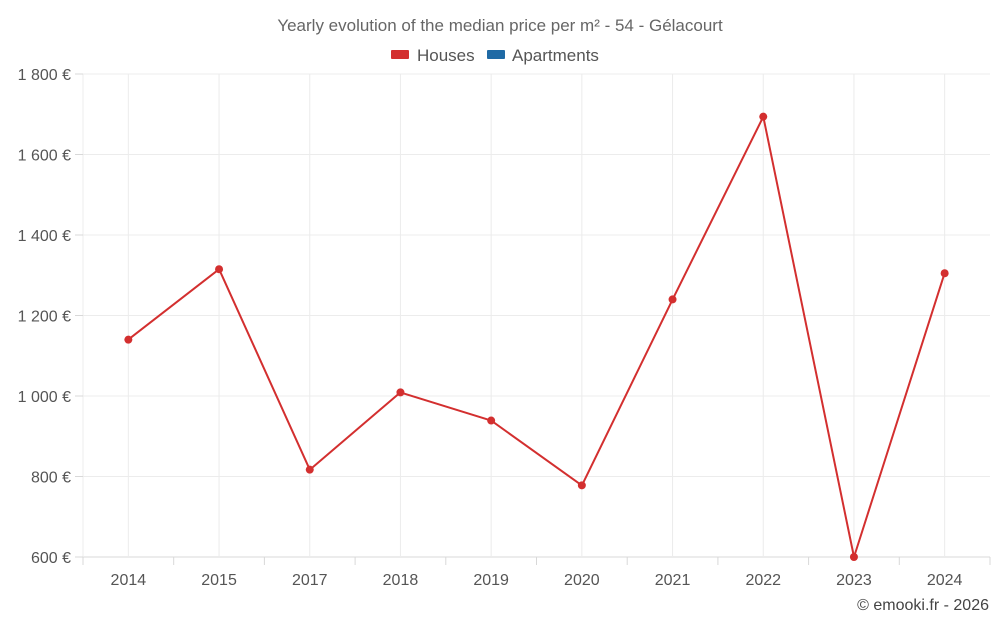  Describe the element at coordinates (582, 580) in the screenshot. I see `x-tick-label: 2020` at that location.